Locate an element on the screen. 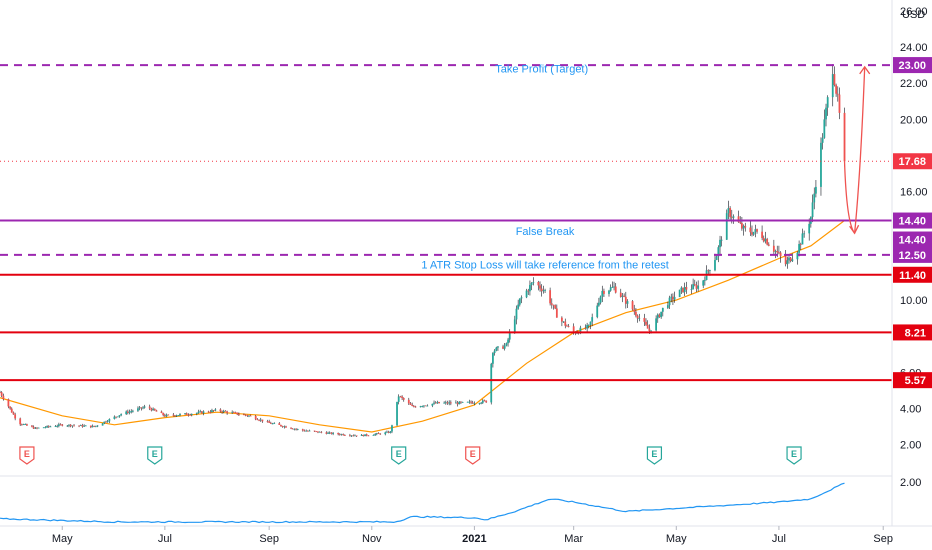  price-tick-label: 24.00 is located at coordinates (914, 48).